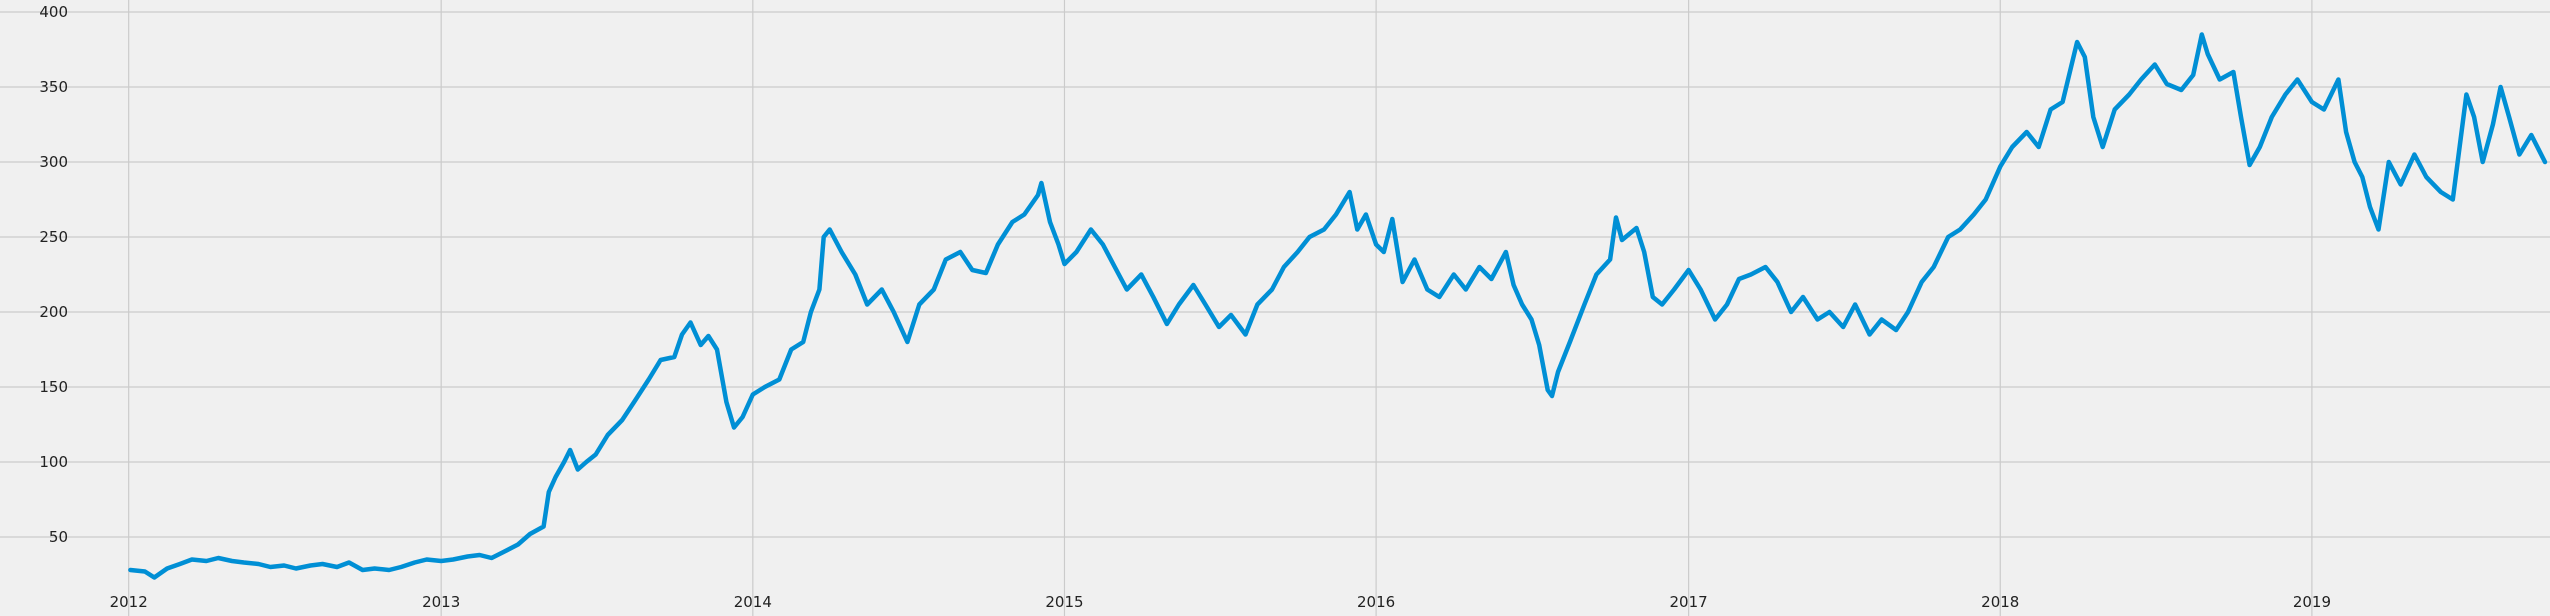  I want to click on x-tick-label: 2019, so click(2312, 602).